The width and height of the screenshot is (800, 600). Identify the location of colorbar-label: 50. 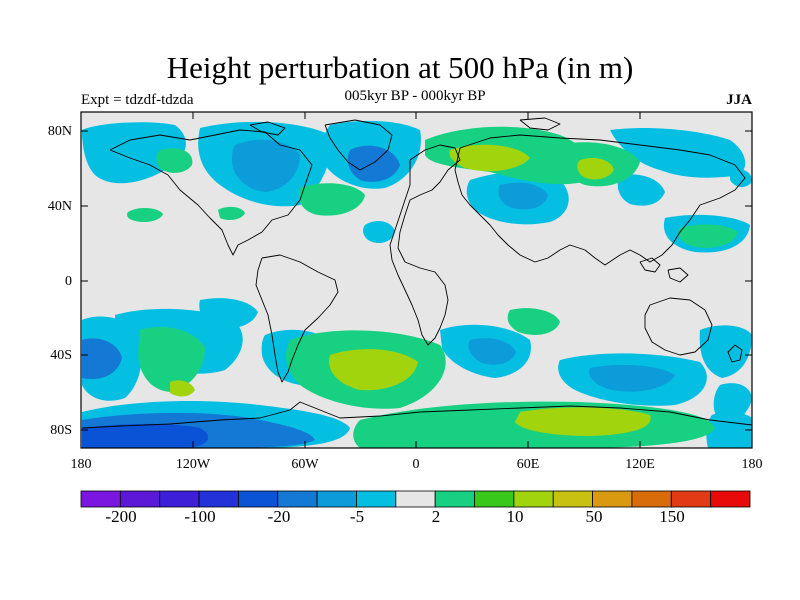
(594, 516).